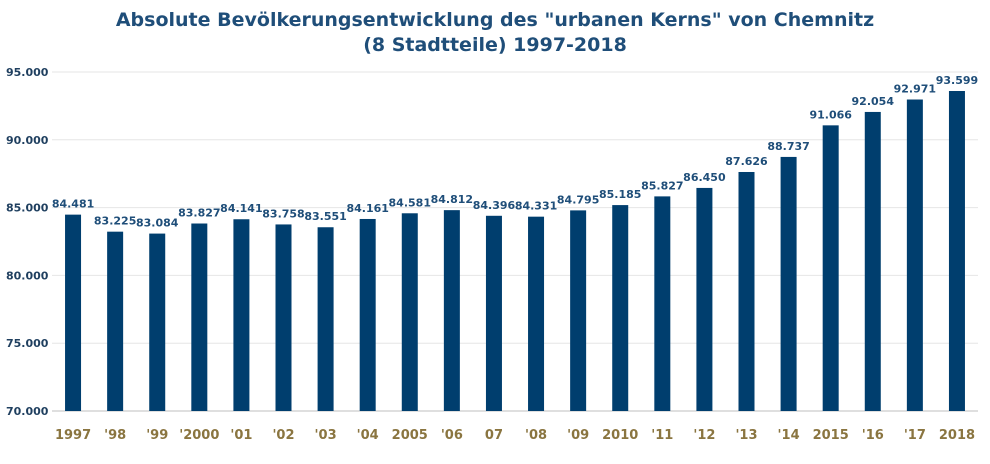 This screenshot has width=990, height=464. What do you see at coordinates (789, 435) in the screenshot?
I see `x-tick-label: '14` at bounding box center [789, 435].